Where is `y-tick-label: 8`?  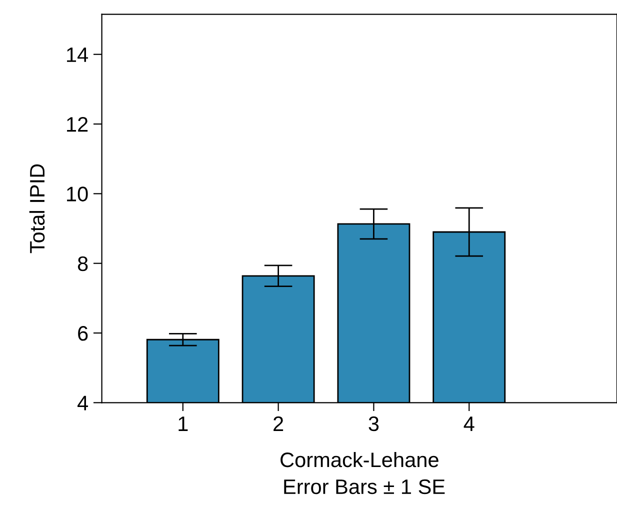 y-tick-label: 8 is located at coordinates (83, 264).